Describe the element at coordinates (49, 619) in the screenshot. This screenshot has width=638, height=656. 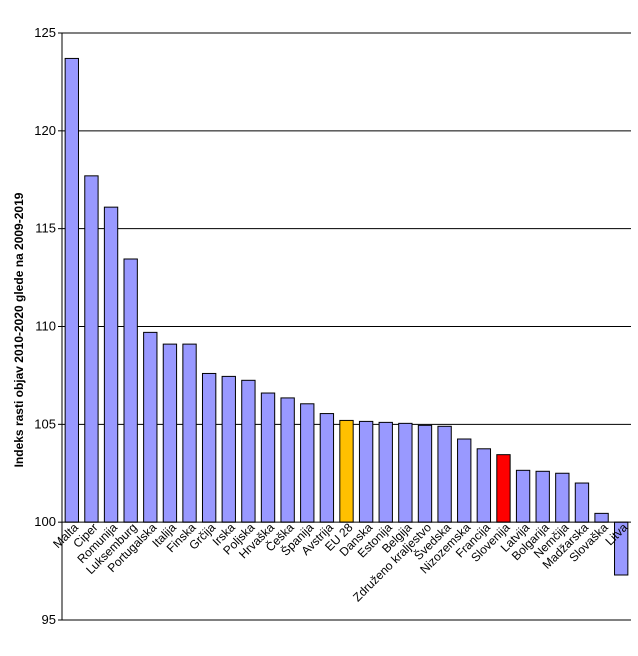
I see `y-tick-label: 95` at that location.